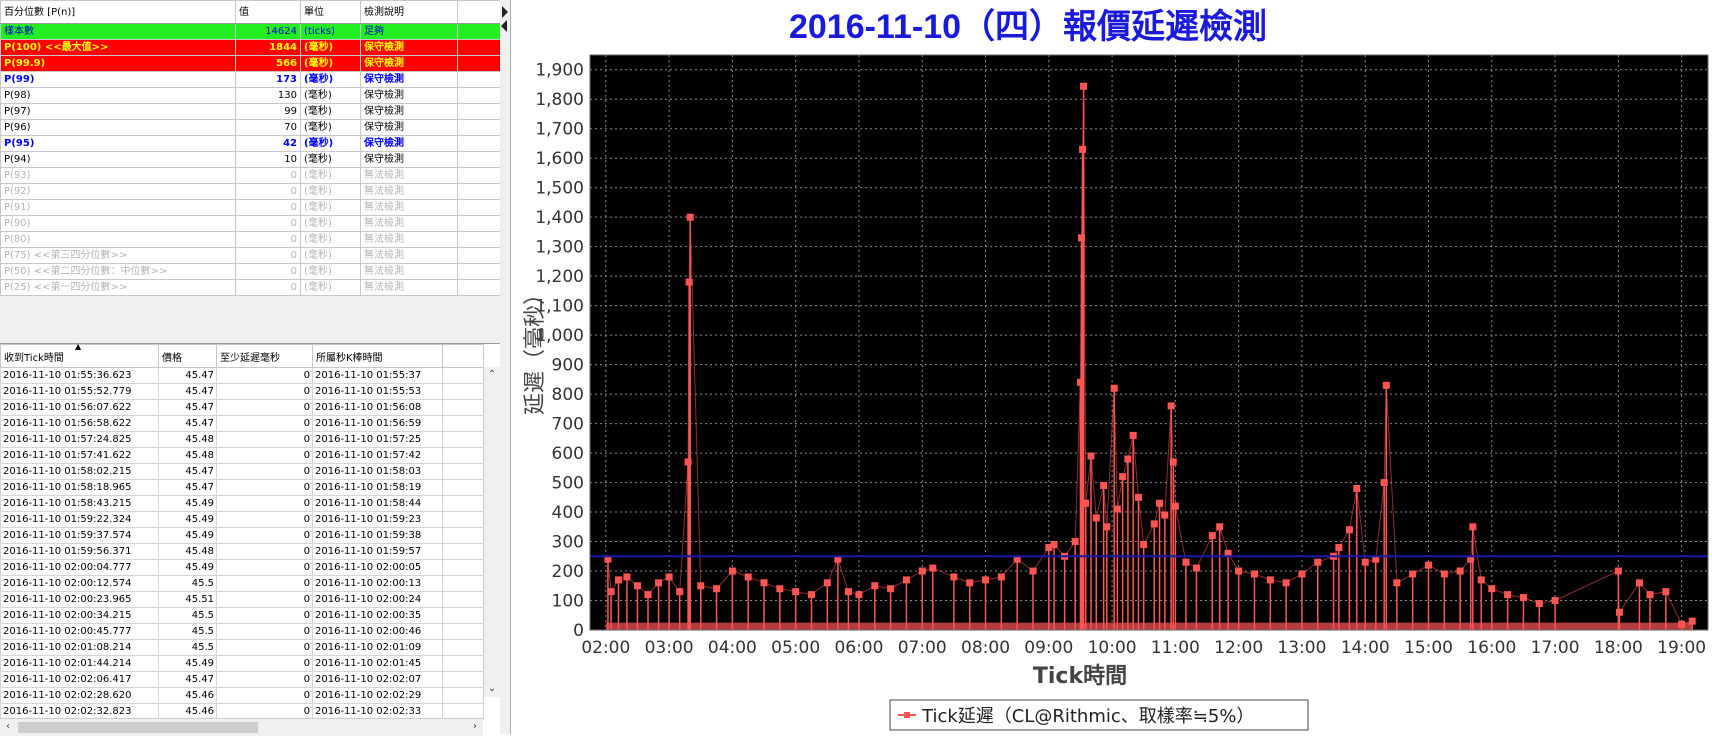 This screenshot has height=738, width=1712. I want to click on legend-box, so click(1099, 715).